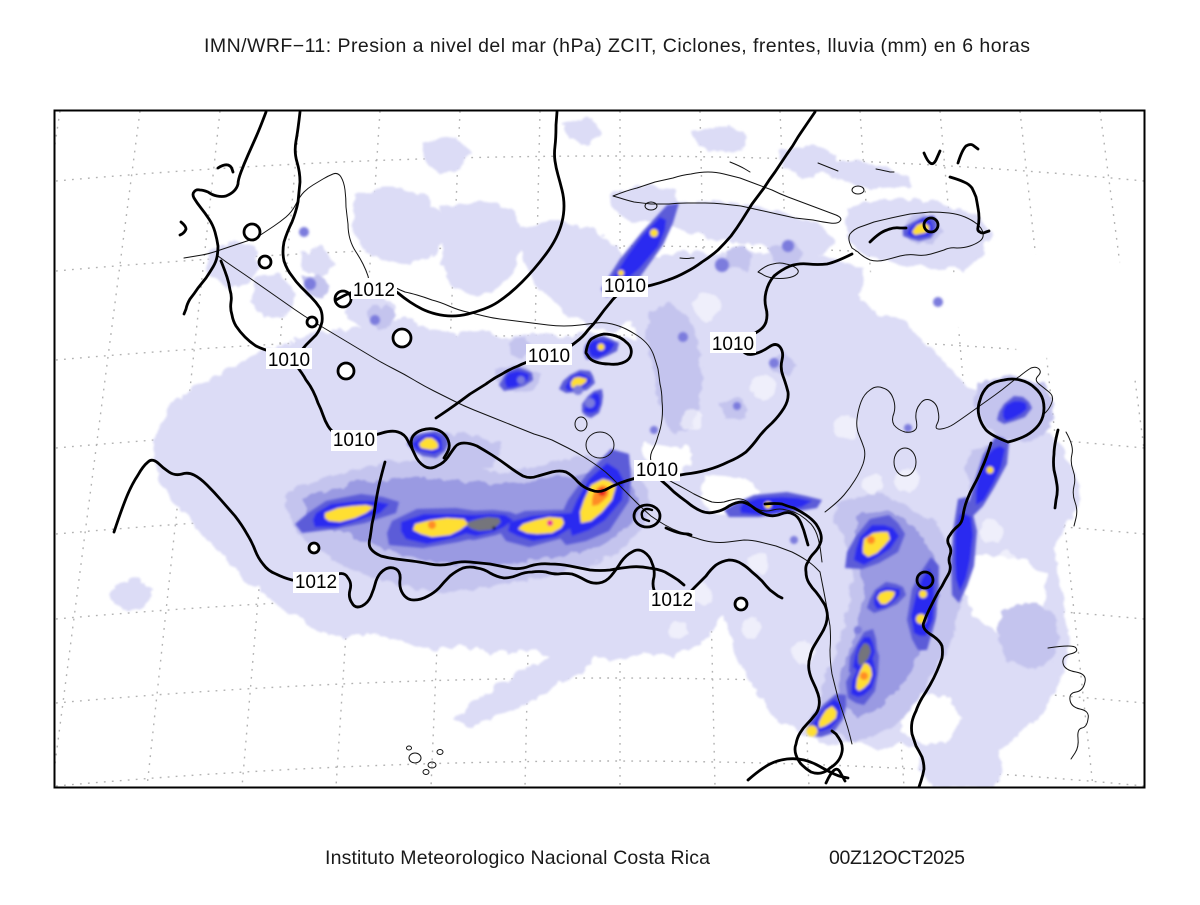  I want to click on svg-text: 00Z12OCT2025, so click(897, 858).